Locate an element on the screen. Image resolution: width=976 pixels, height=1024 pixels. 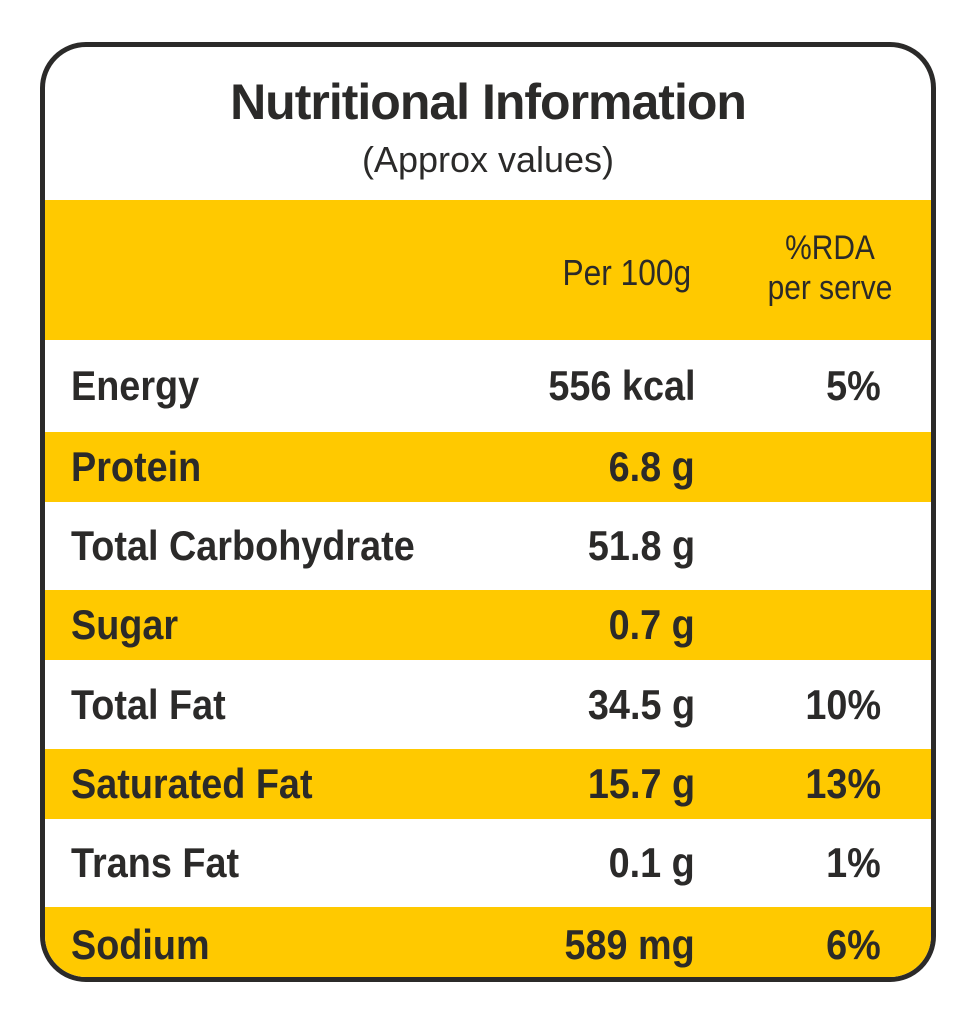
header-rda: %RDA per serve is located at coordinates (830, 268).